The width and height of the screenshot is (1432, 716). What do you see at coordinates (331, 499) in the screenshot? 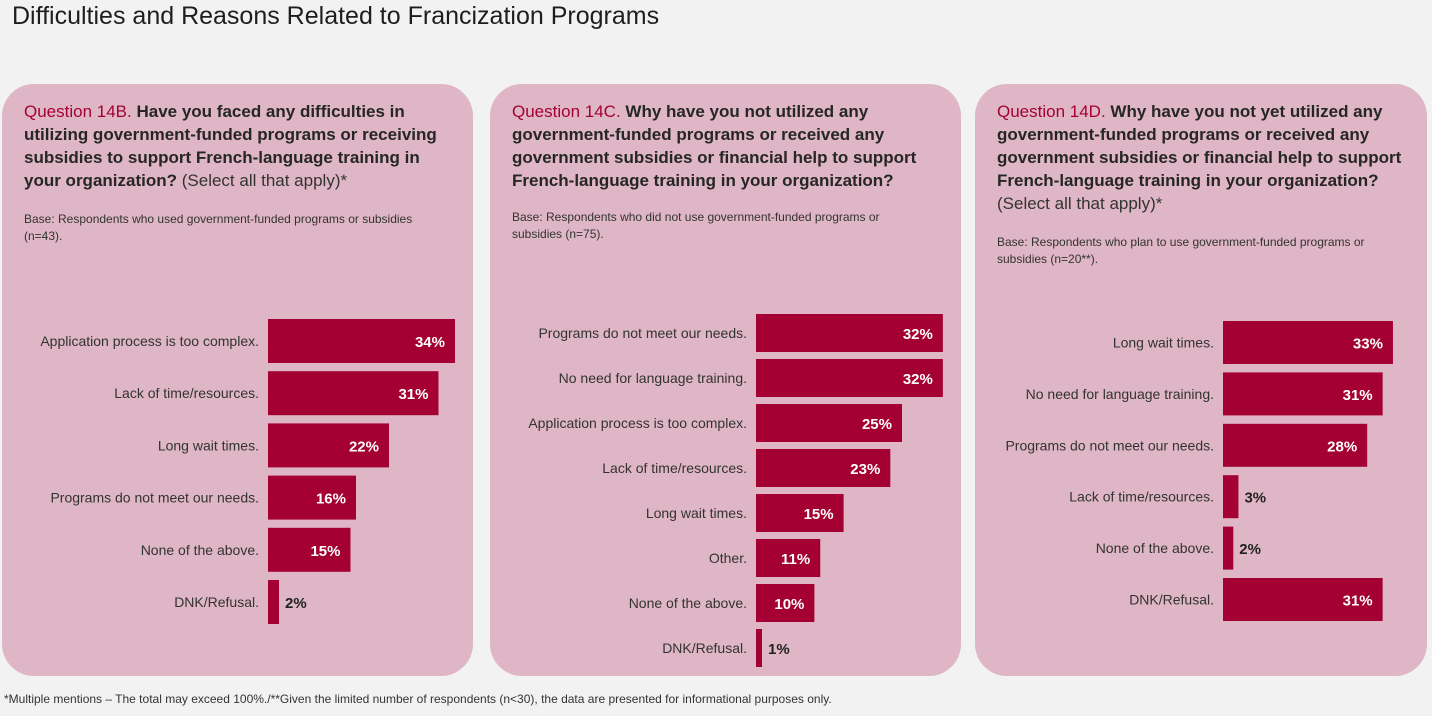
I see `value-label: 16%` at bounding box center [331, 499].